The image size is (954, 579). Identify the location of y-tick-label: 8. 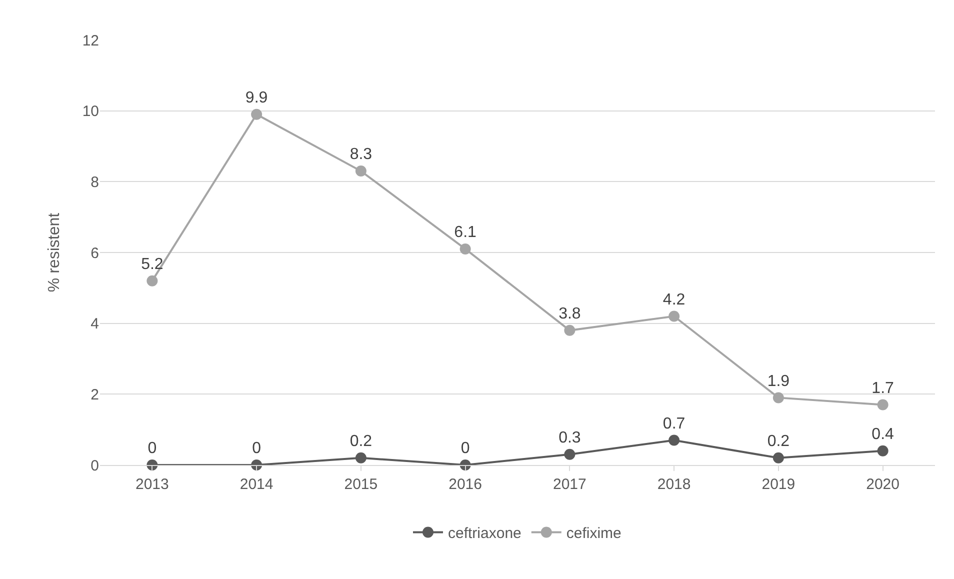
(94, 182).